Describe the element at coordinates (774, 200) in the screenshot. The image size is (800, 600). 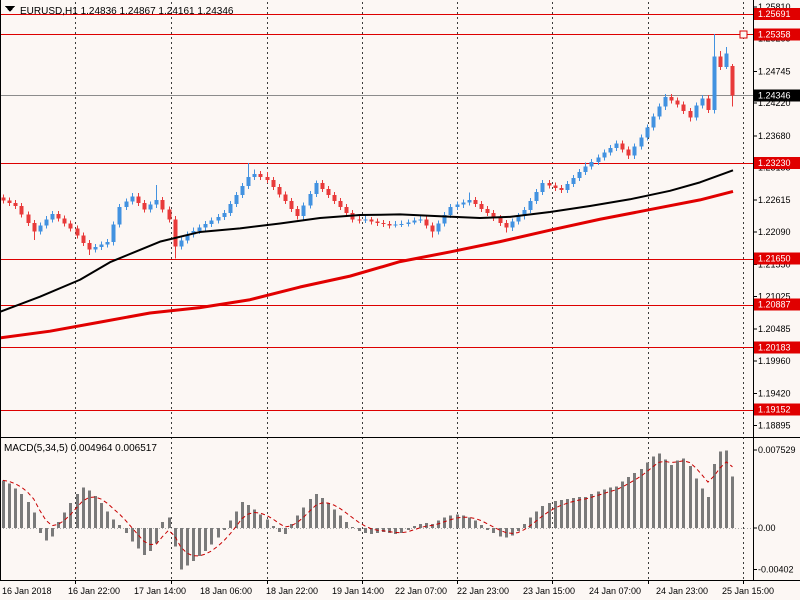
I see `price-tick-label: 1.22615` at that location.